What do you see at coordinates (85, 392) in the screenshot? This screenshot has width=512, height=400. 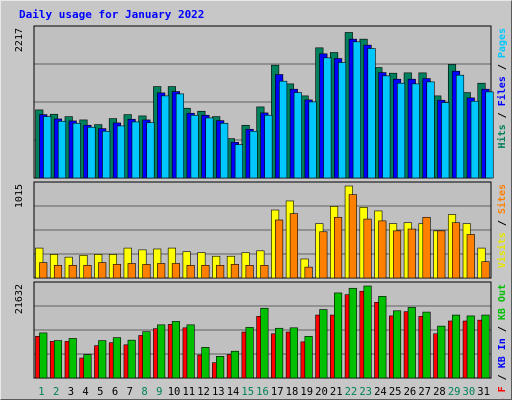 I see `day-label-4: 4` at bounding box center [85, 392].